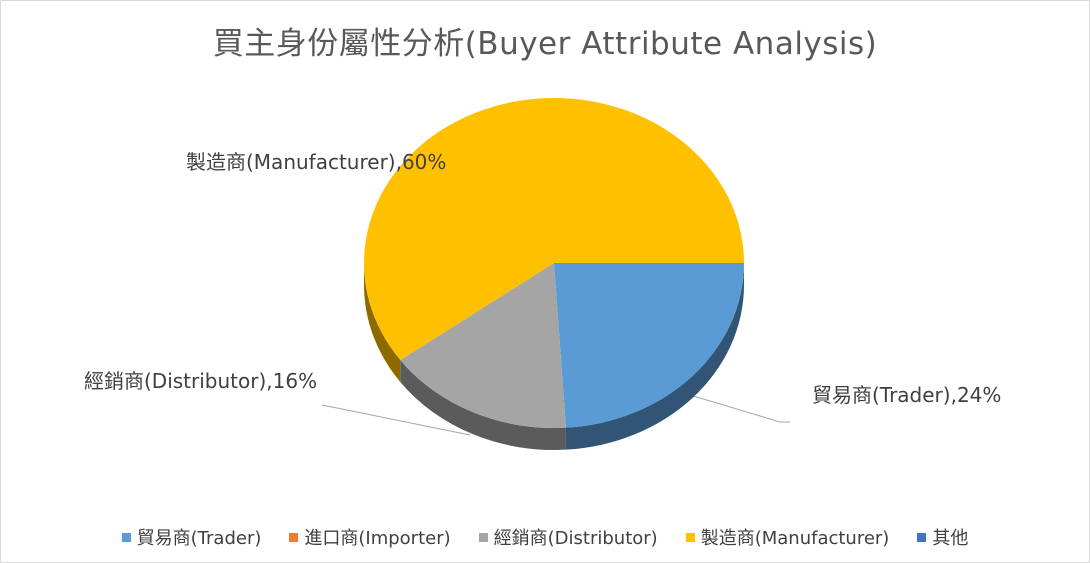  I want to click on legend-item-trader: 貿易商(Trader), so click(191, 537).